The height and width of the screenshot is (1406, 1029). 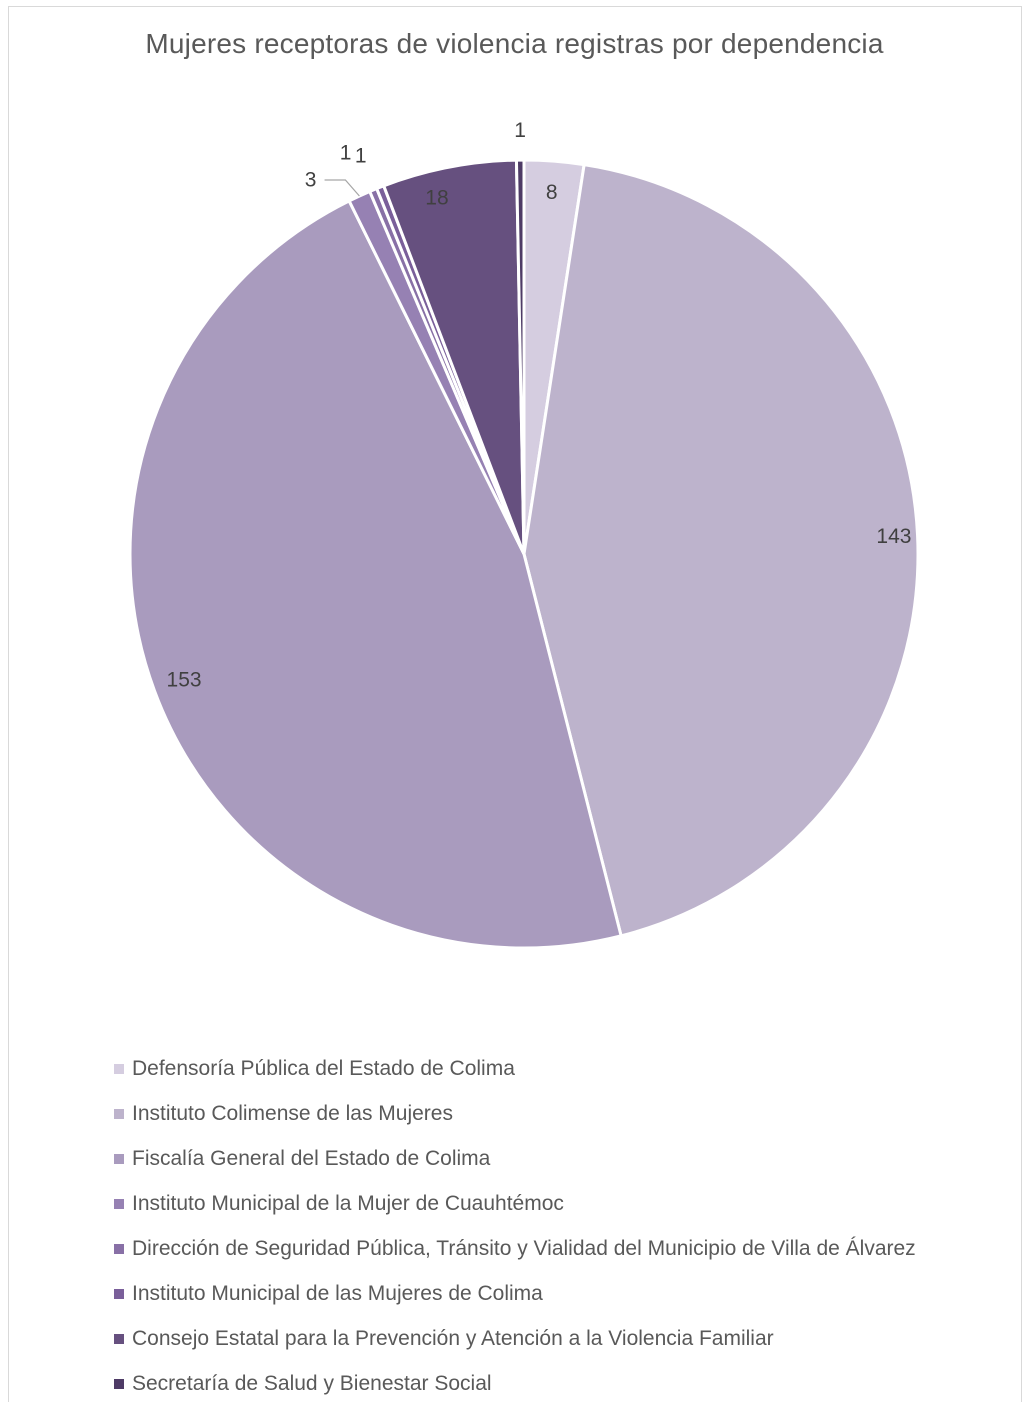 What do you see at coordinates (893, 536) in the screenshot?
I see `data-label-instituto-colimense-de-las-mujeres: 143` at bounding box center [893, 536].